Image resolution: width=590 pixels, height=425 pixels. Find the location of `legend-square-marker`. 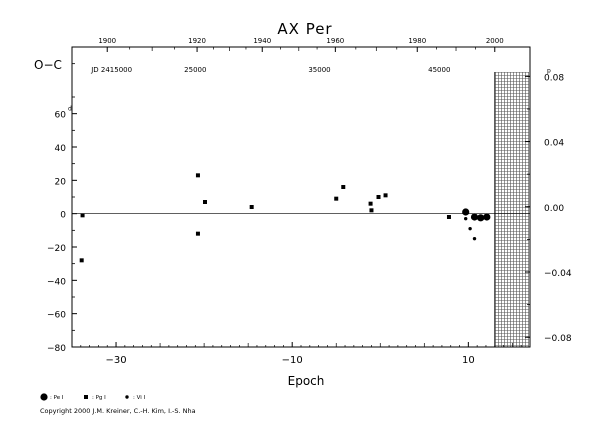

legend-square-marker is located at coordinates (86, 397).